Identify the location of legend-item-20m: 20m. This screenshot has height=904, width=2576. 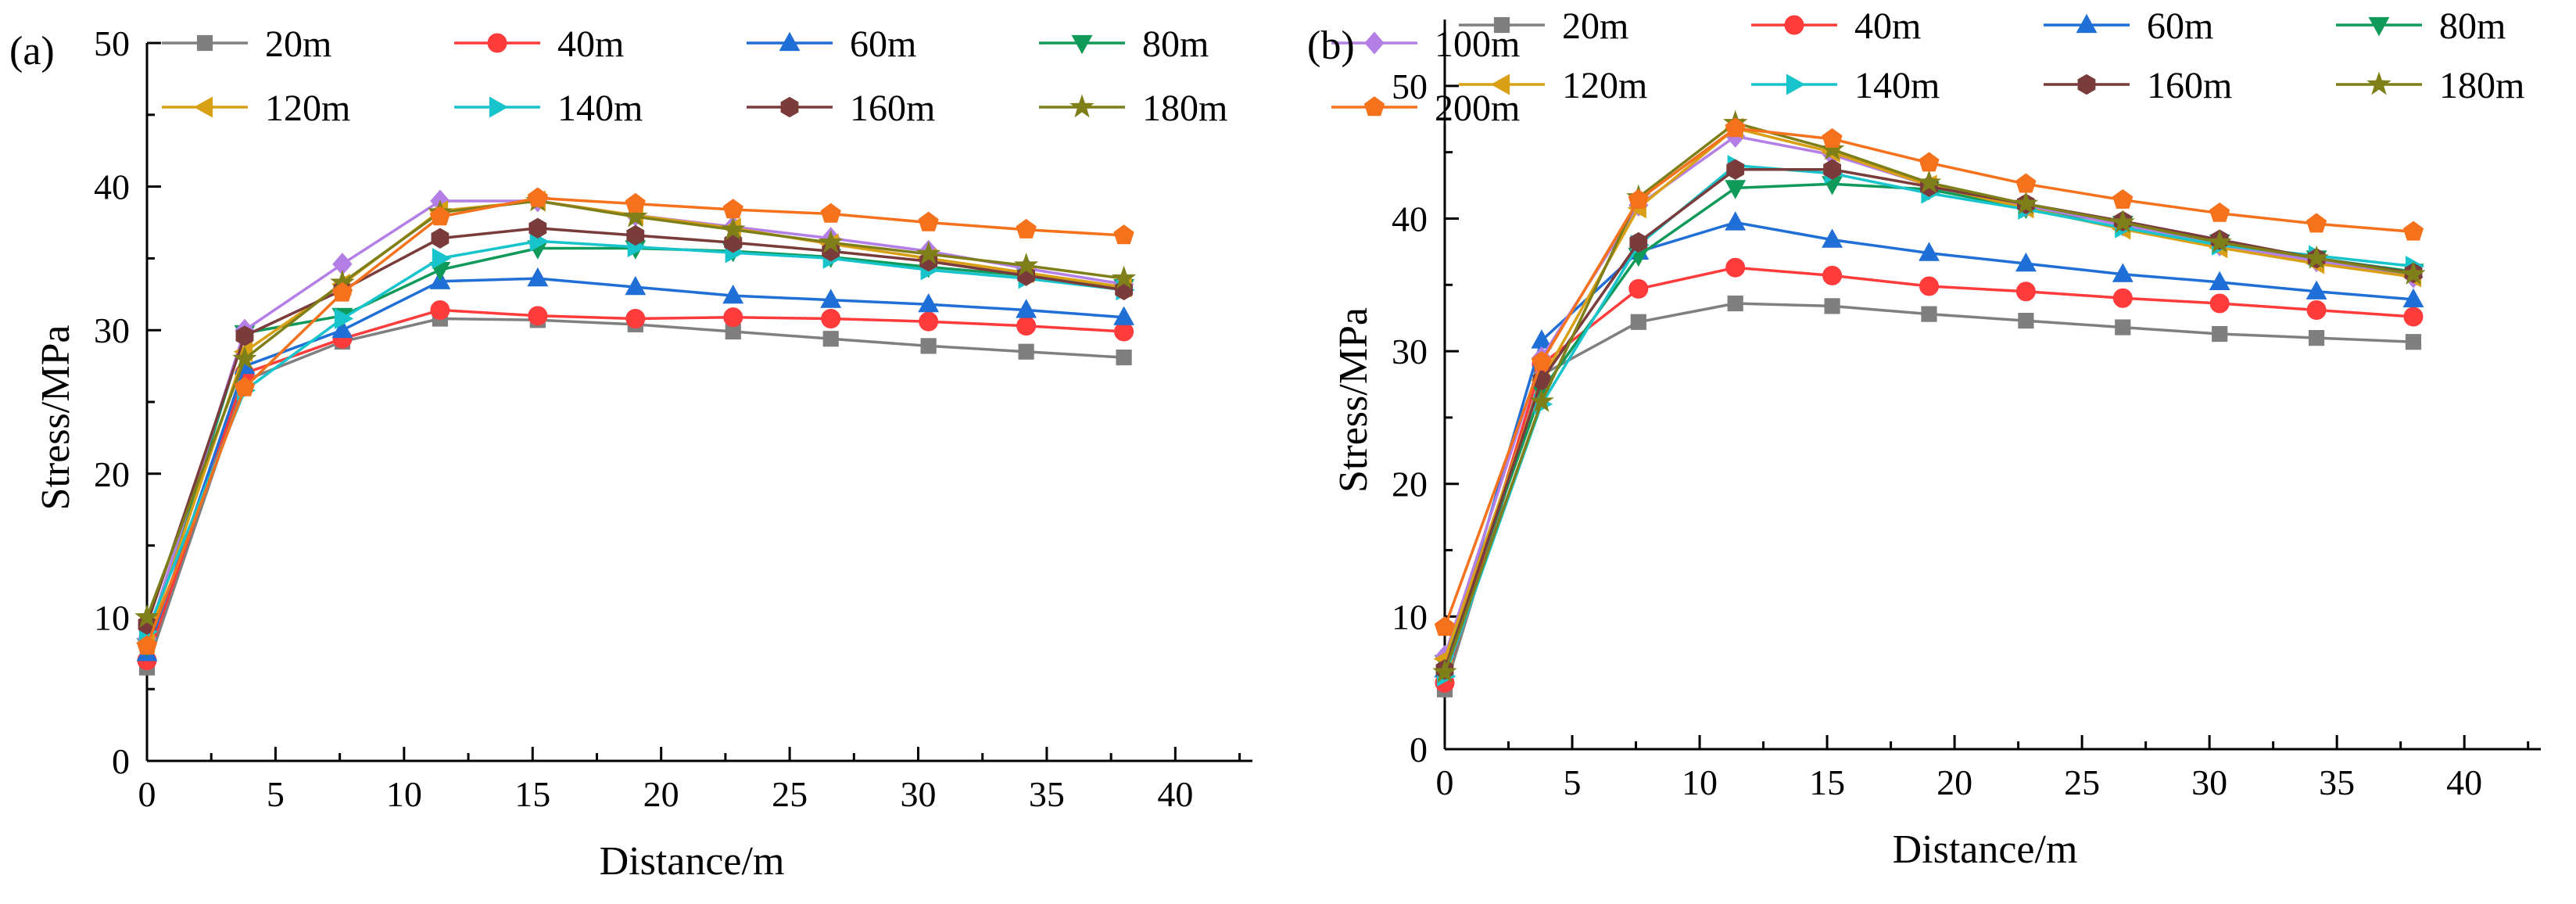
(1543, 26).